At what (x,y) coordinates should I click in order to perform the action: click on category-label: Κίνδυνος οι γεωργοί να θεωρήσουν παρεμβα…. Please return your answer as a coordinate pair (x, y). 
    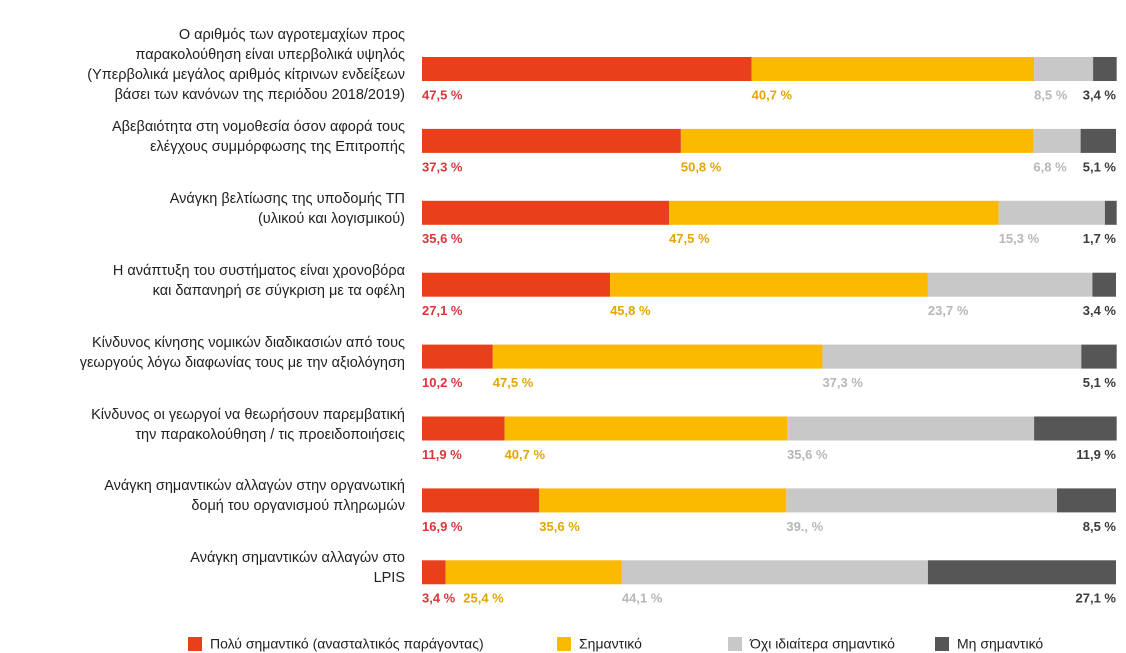
    Looking at the image, I should click on (248, 424).